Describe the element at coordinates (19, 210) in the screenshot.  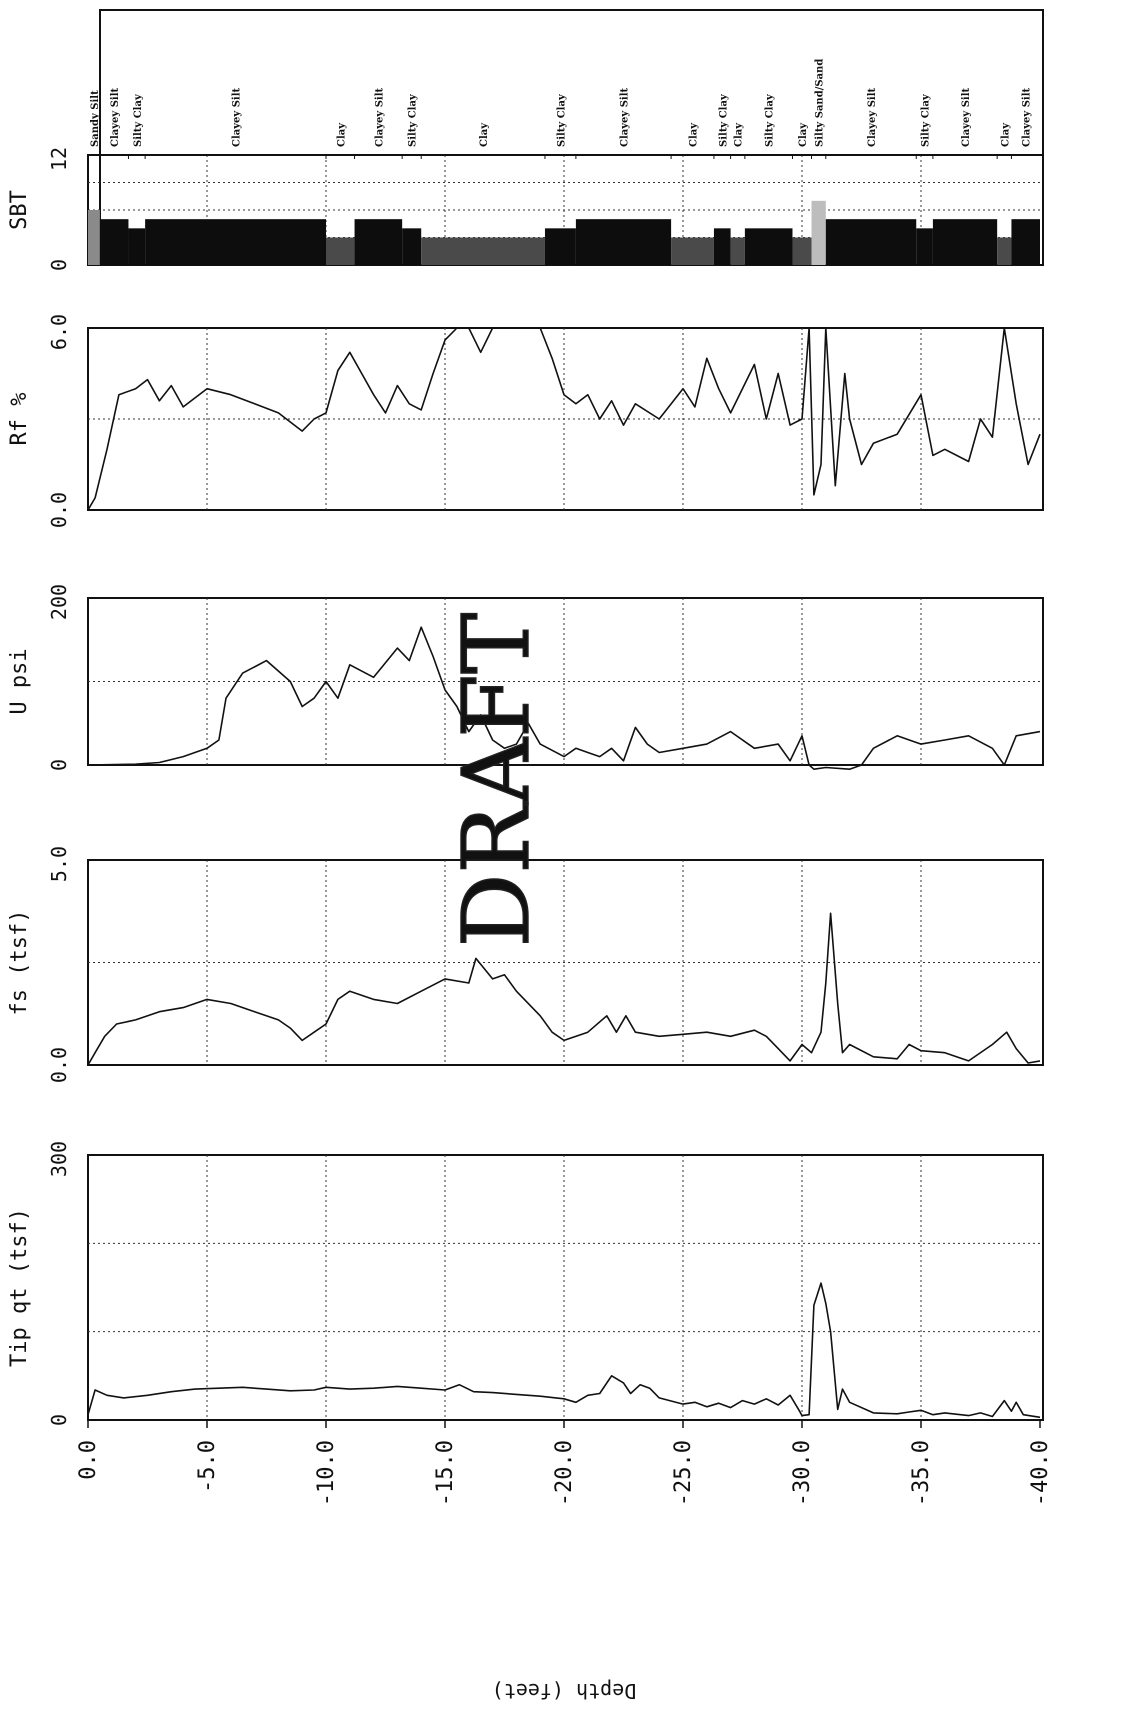
I see `axis-label-sbt: SBT` at that location.